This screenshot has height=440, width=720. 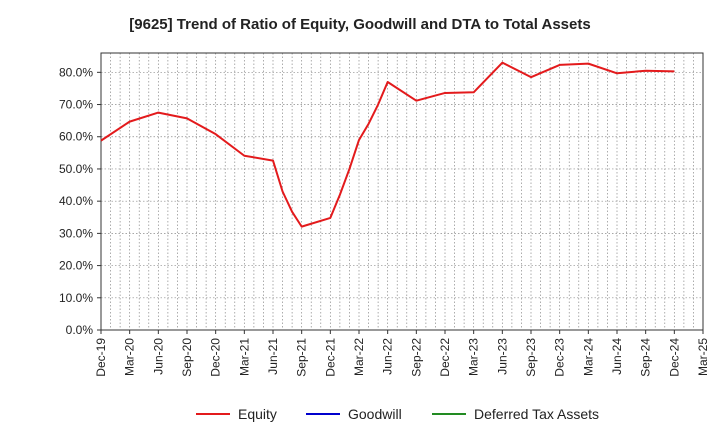 I want to click on legend-label: Goodwill, so click(x=375, y=414).